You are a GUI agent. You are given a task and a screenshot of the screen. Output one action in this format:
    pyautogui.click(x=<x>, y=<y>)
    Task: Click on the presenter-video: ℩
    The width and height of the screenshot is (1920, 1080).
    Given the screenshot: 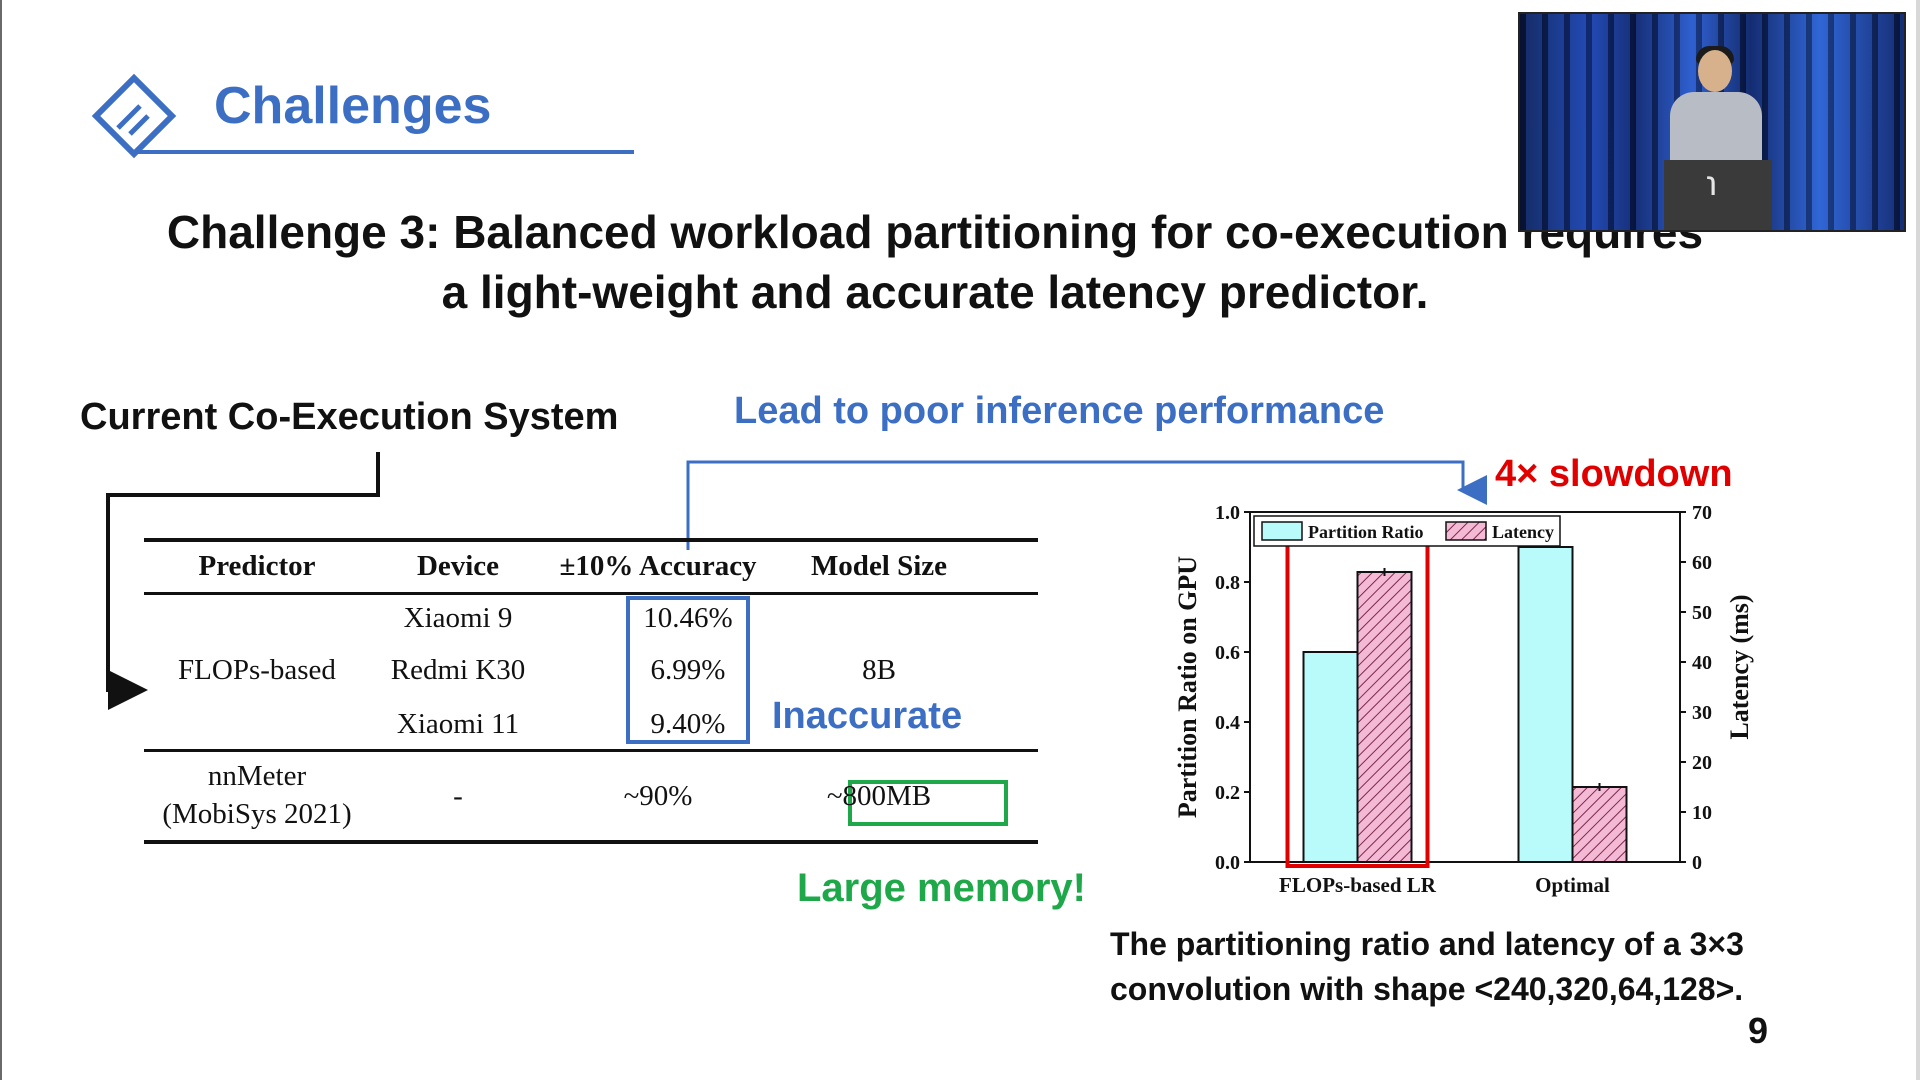 What is the action you would take?
    pyautogui.click(x=1712, y=122)
    